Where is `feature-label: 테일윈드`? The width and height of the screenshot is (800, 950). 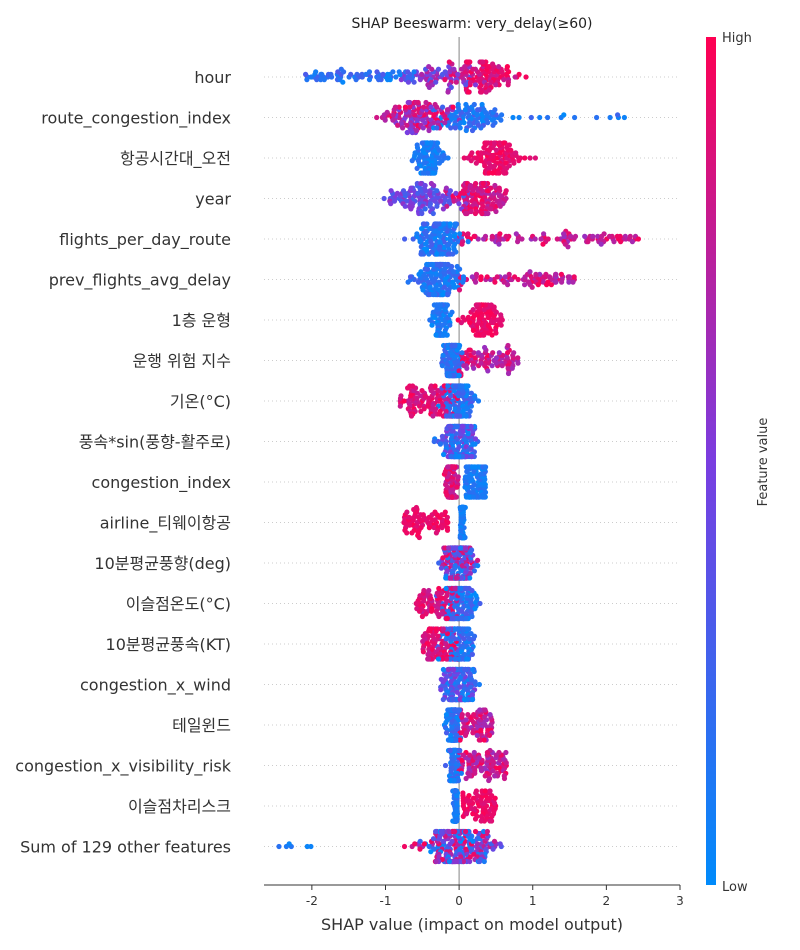 feature-label: 테일윈드 is located at coordinates (201, 725).